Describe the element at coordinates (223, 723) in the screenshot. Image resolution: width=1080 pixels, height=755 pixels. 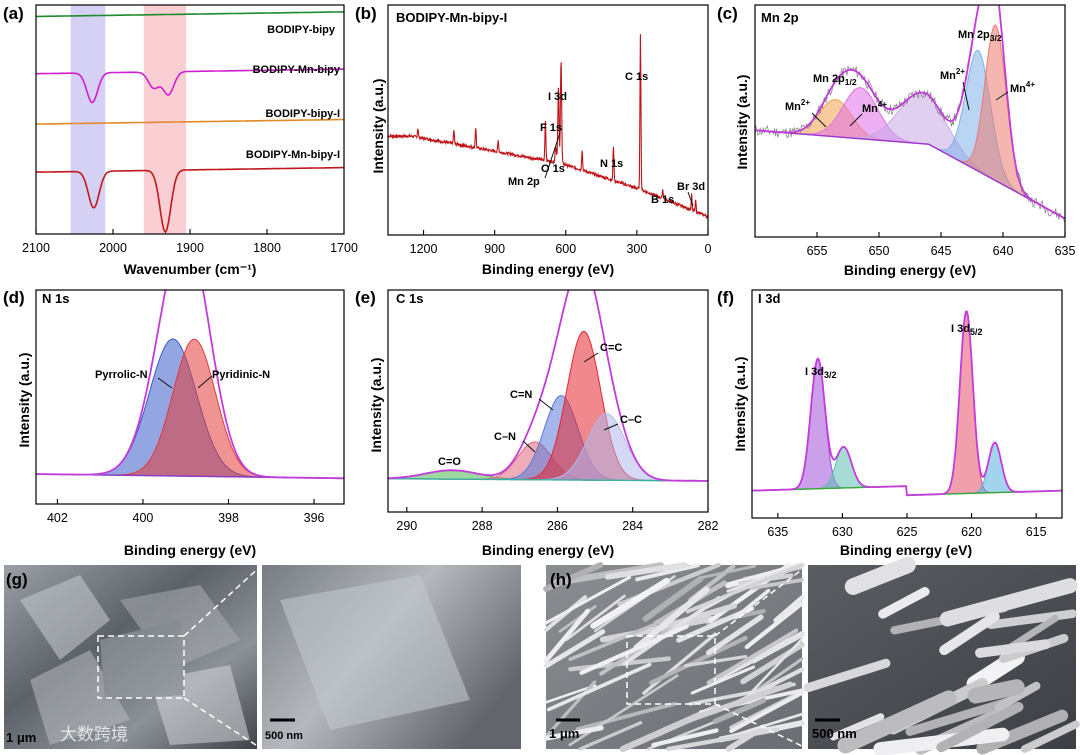
I see `sem-g-zoom-line-bottom` at that location.